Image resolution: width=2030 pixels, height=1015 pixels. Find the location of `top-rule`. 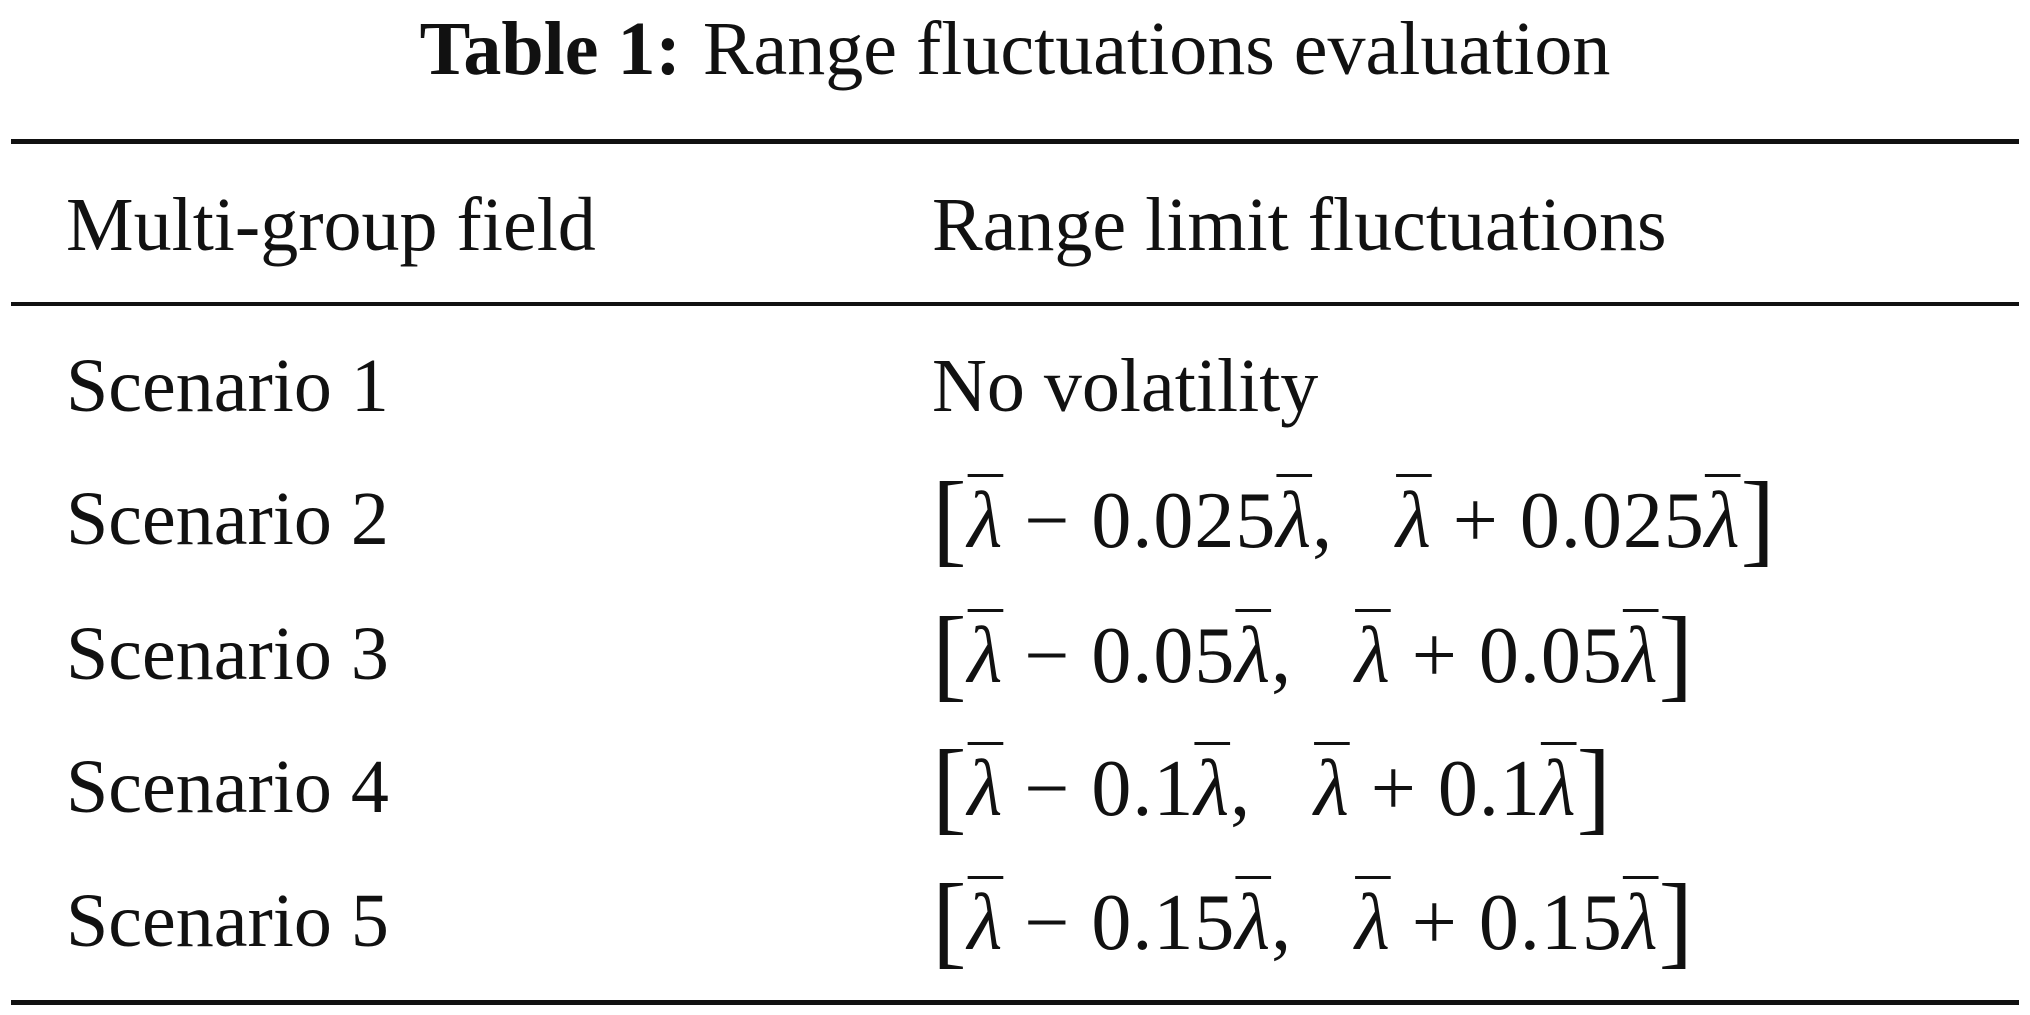

top-rule is located at coordinates (1015, 141).